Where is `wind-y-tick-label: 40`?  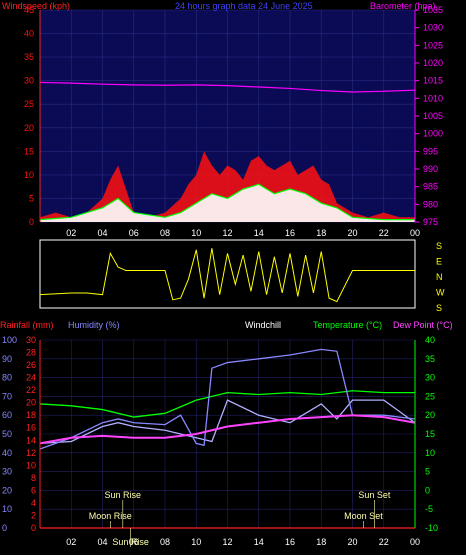
wind-y-tick-label: 40 is located at coordinates (29, 34).